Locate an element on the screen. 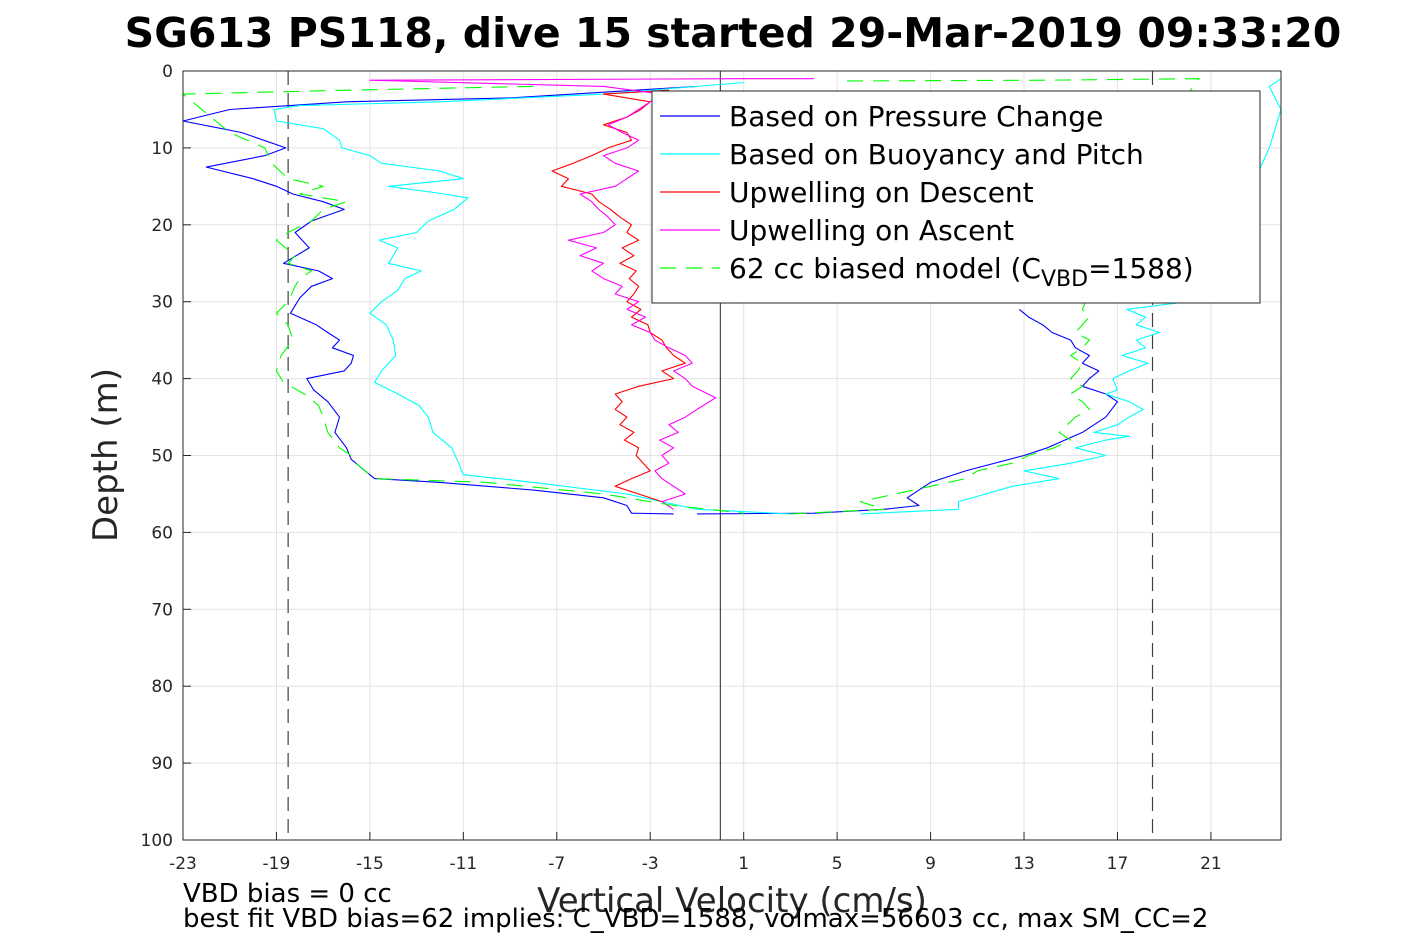 The image size is (1417, 945). y-tick-label: 80 is located at coordinates (162, 687).